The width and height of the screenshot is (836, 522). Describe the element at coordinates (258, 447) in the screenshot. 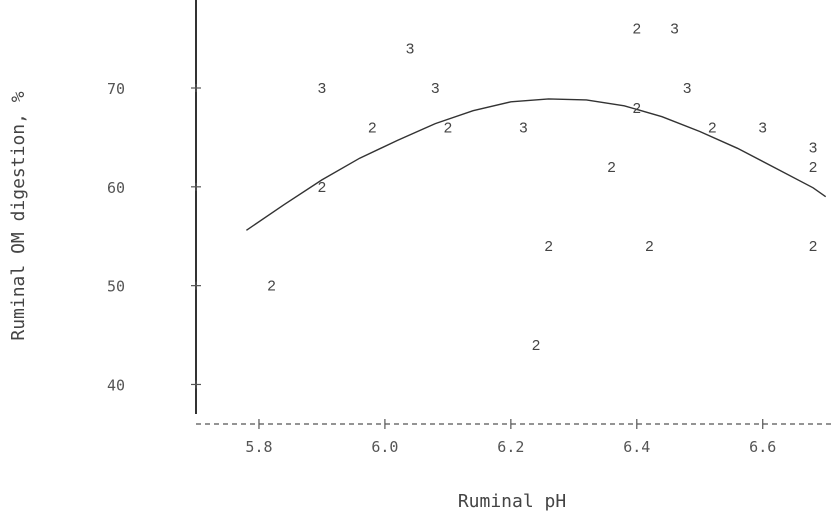

I see `x-tick-label: 5.8` at that location.